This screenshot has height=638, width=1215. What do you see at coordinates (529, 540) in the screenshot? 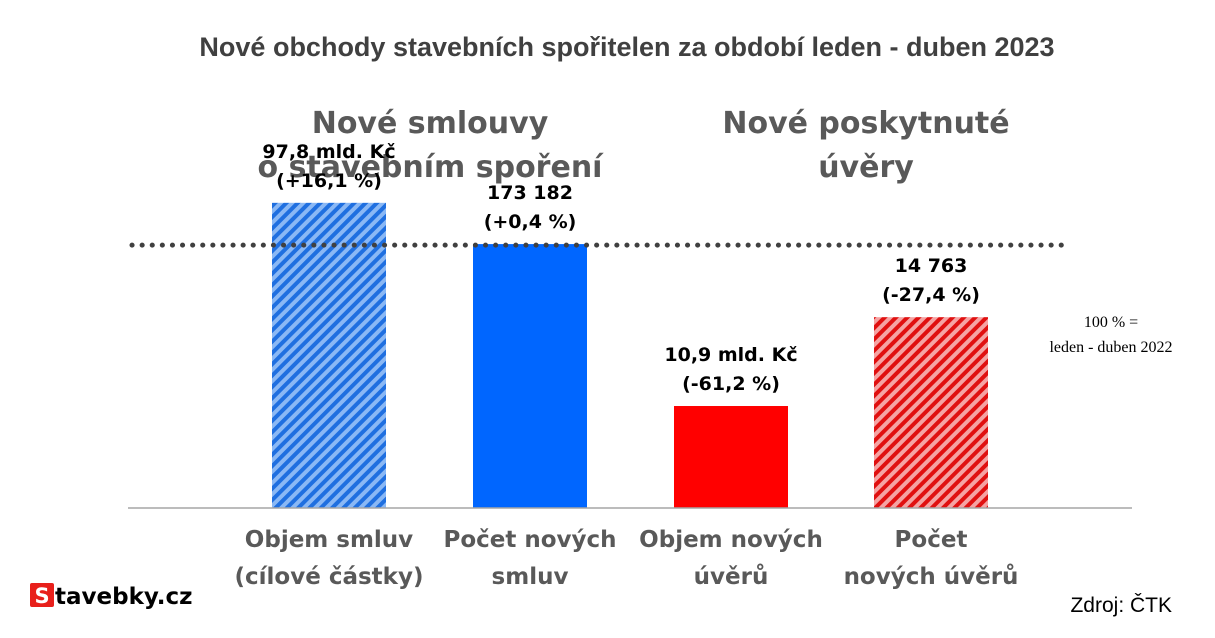
I see `category-label-2-line1: Počet nových` at bounding box center [529, 540].